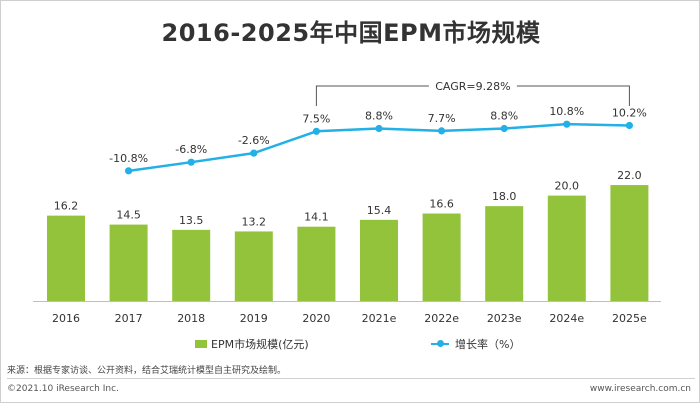 The image size is (700, 404). What do you see at coordinates (372, 95) in the screenshot?
I see `cagr-bracket-left` at bounding box center [372, 95].